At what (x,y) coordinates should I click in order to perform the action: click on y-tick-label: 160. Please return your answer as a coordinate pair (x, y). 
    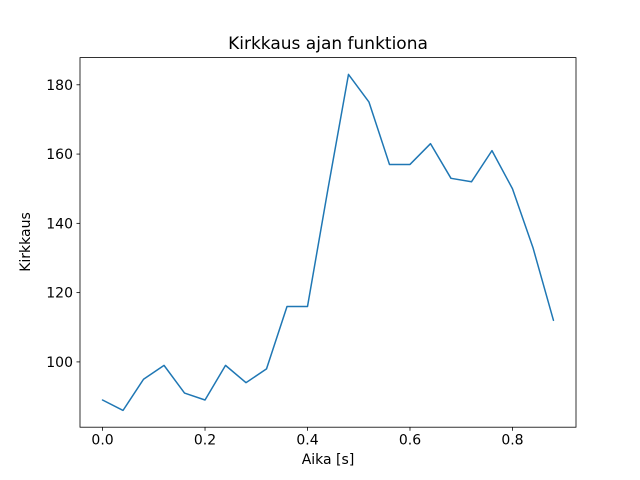
    Looking at the image, I should click on (59, 155).